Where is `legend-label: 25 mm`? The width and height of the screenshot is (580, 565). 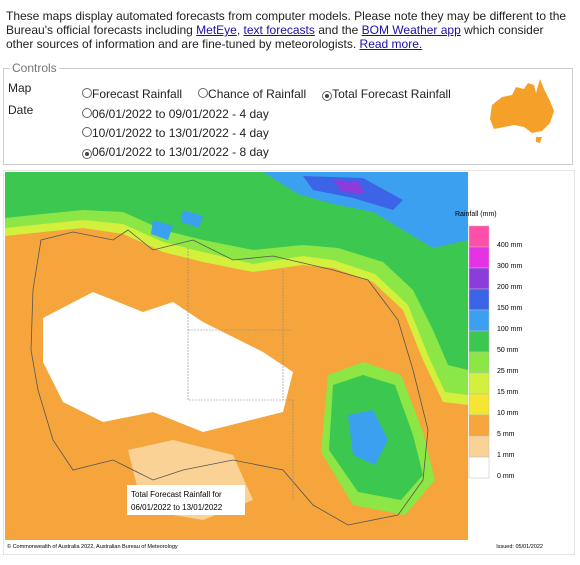
legend-label: 25 mm is located at coordinates (508, 371).